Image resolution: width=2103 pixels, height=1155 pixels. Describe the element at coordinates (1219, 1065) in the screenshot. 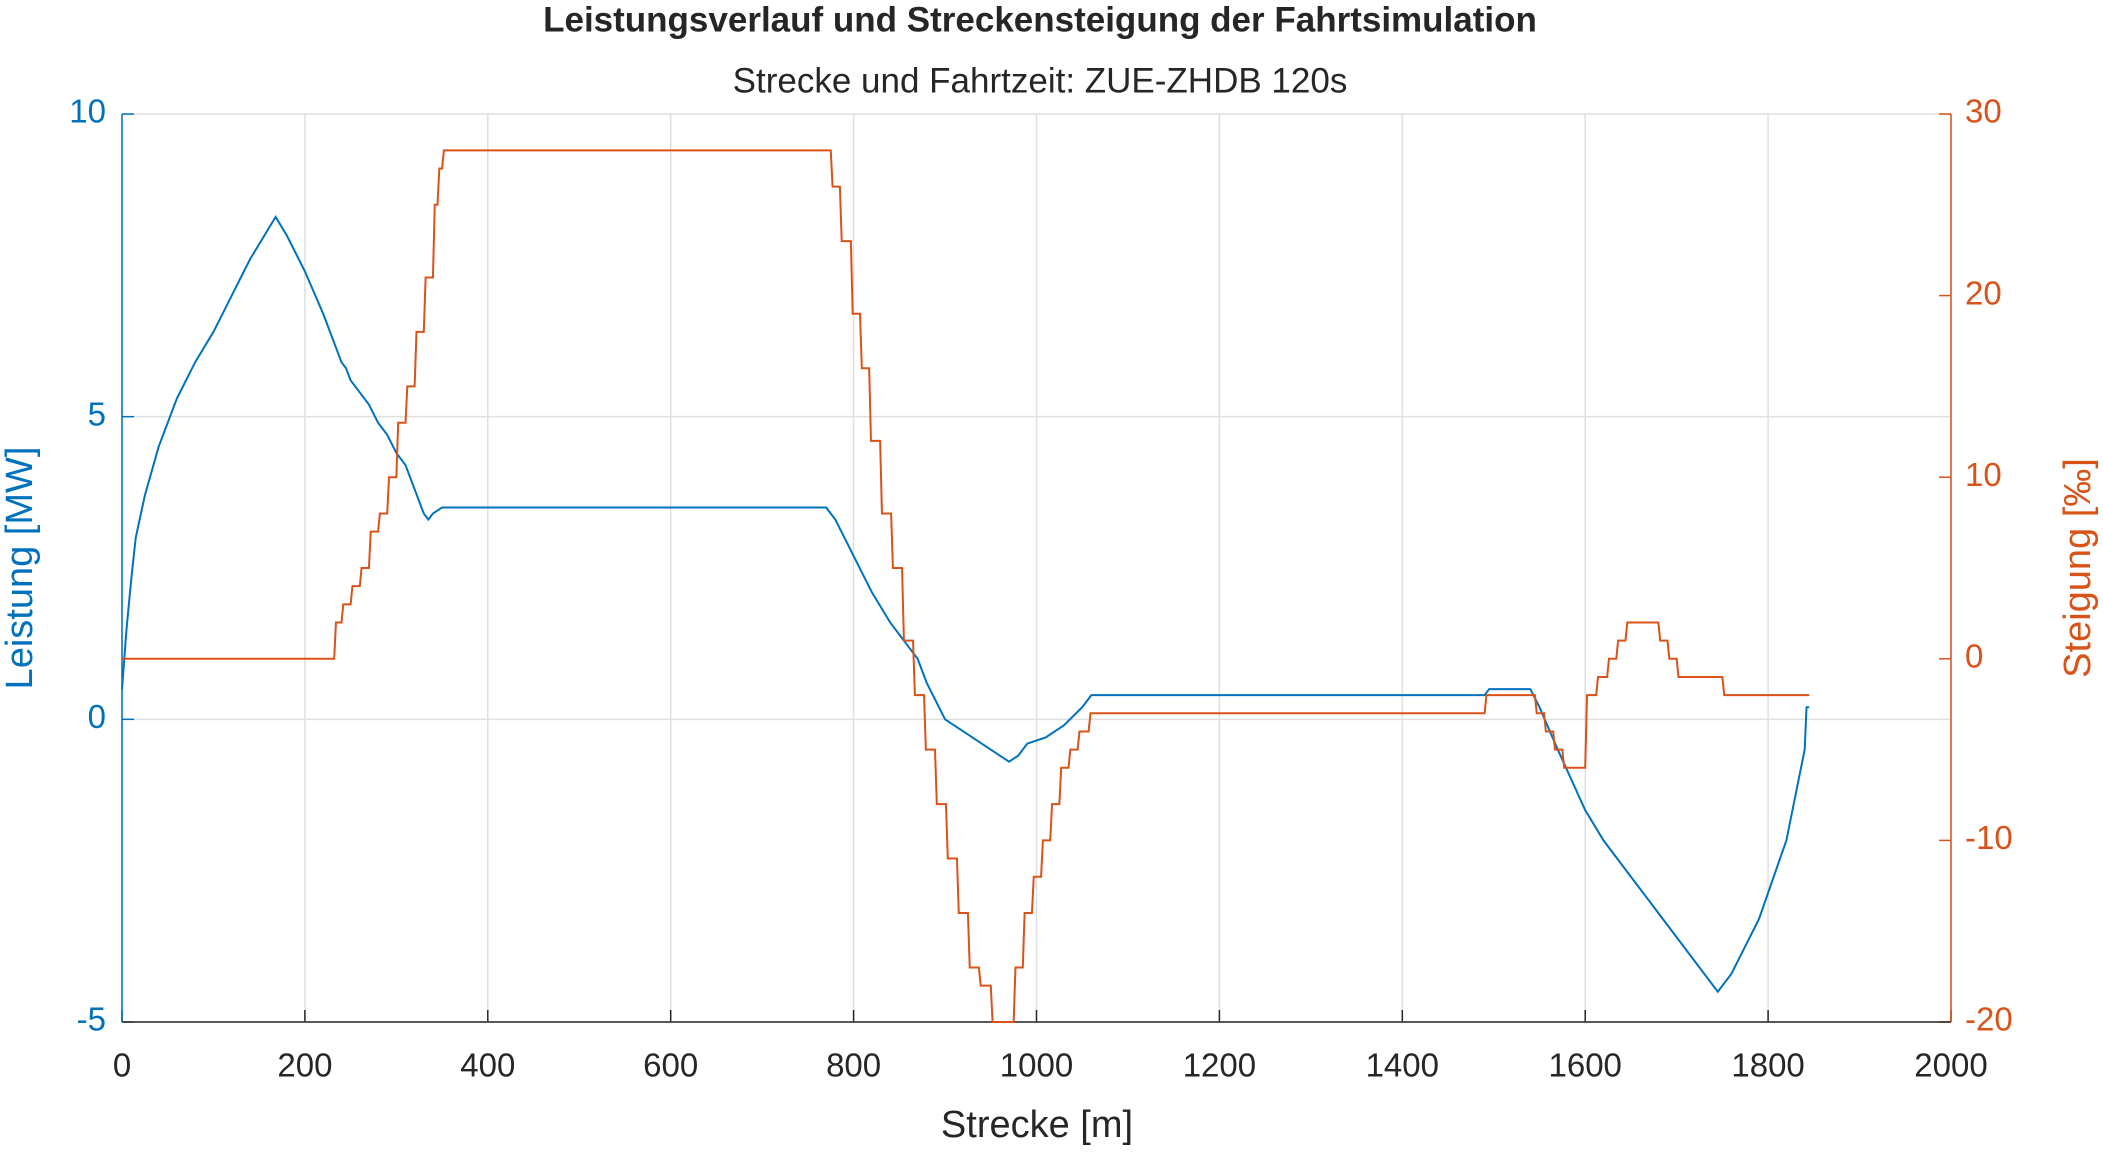

I see `x-tick-label: 1200` at that location.